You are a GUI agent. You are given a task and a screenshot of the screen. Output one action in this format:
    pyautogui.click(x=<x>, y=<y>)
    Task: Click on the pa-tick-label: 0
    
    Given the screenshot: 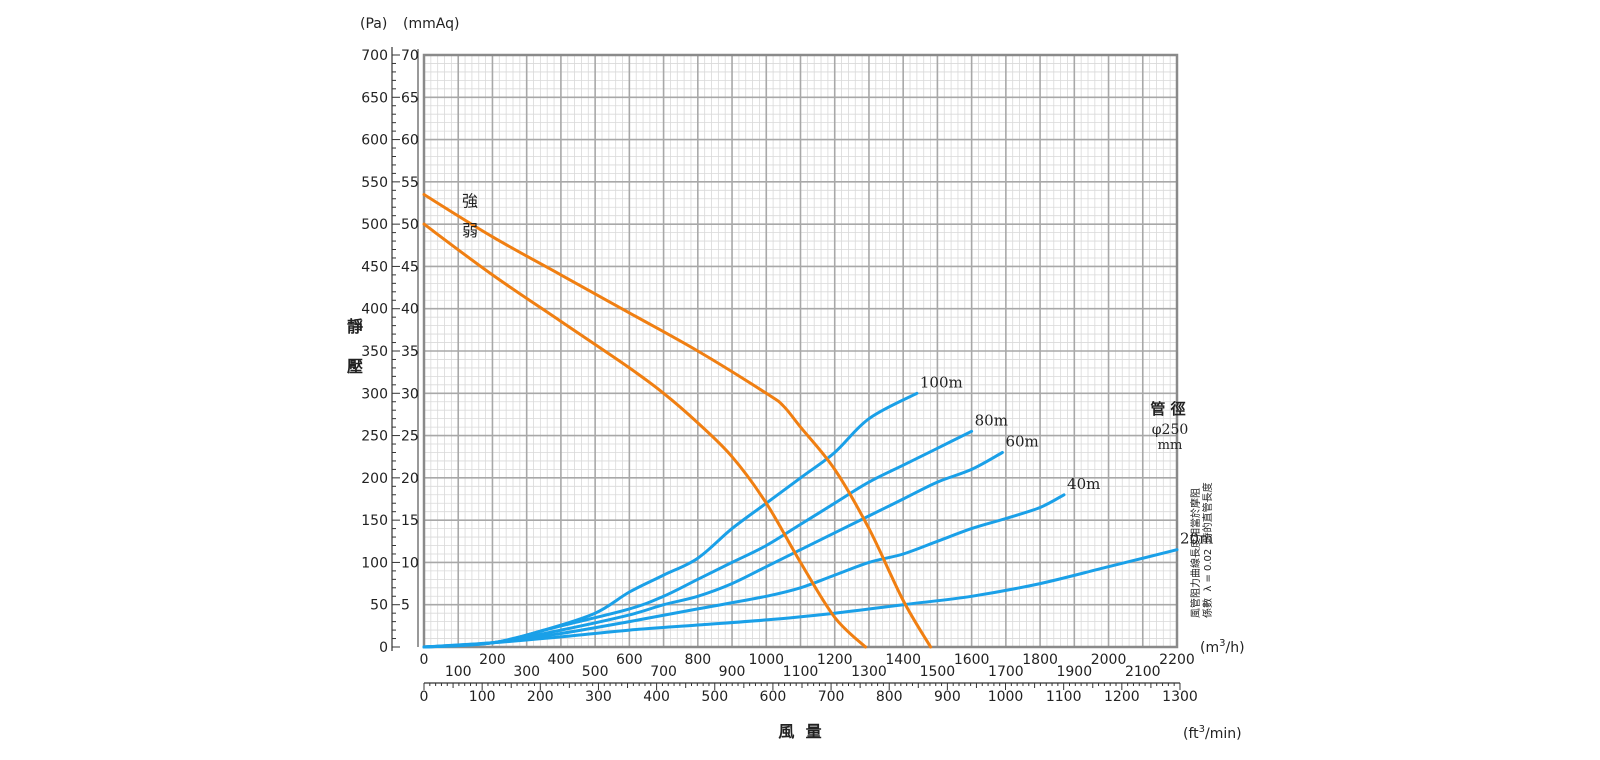 What is the action you would take?
    pyautogui.click(x=383, y=648)
    